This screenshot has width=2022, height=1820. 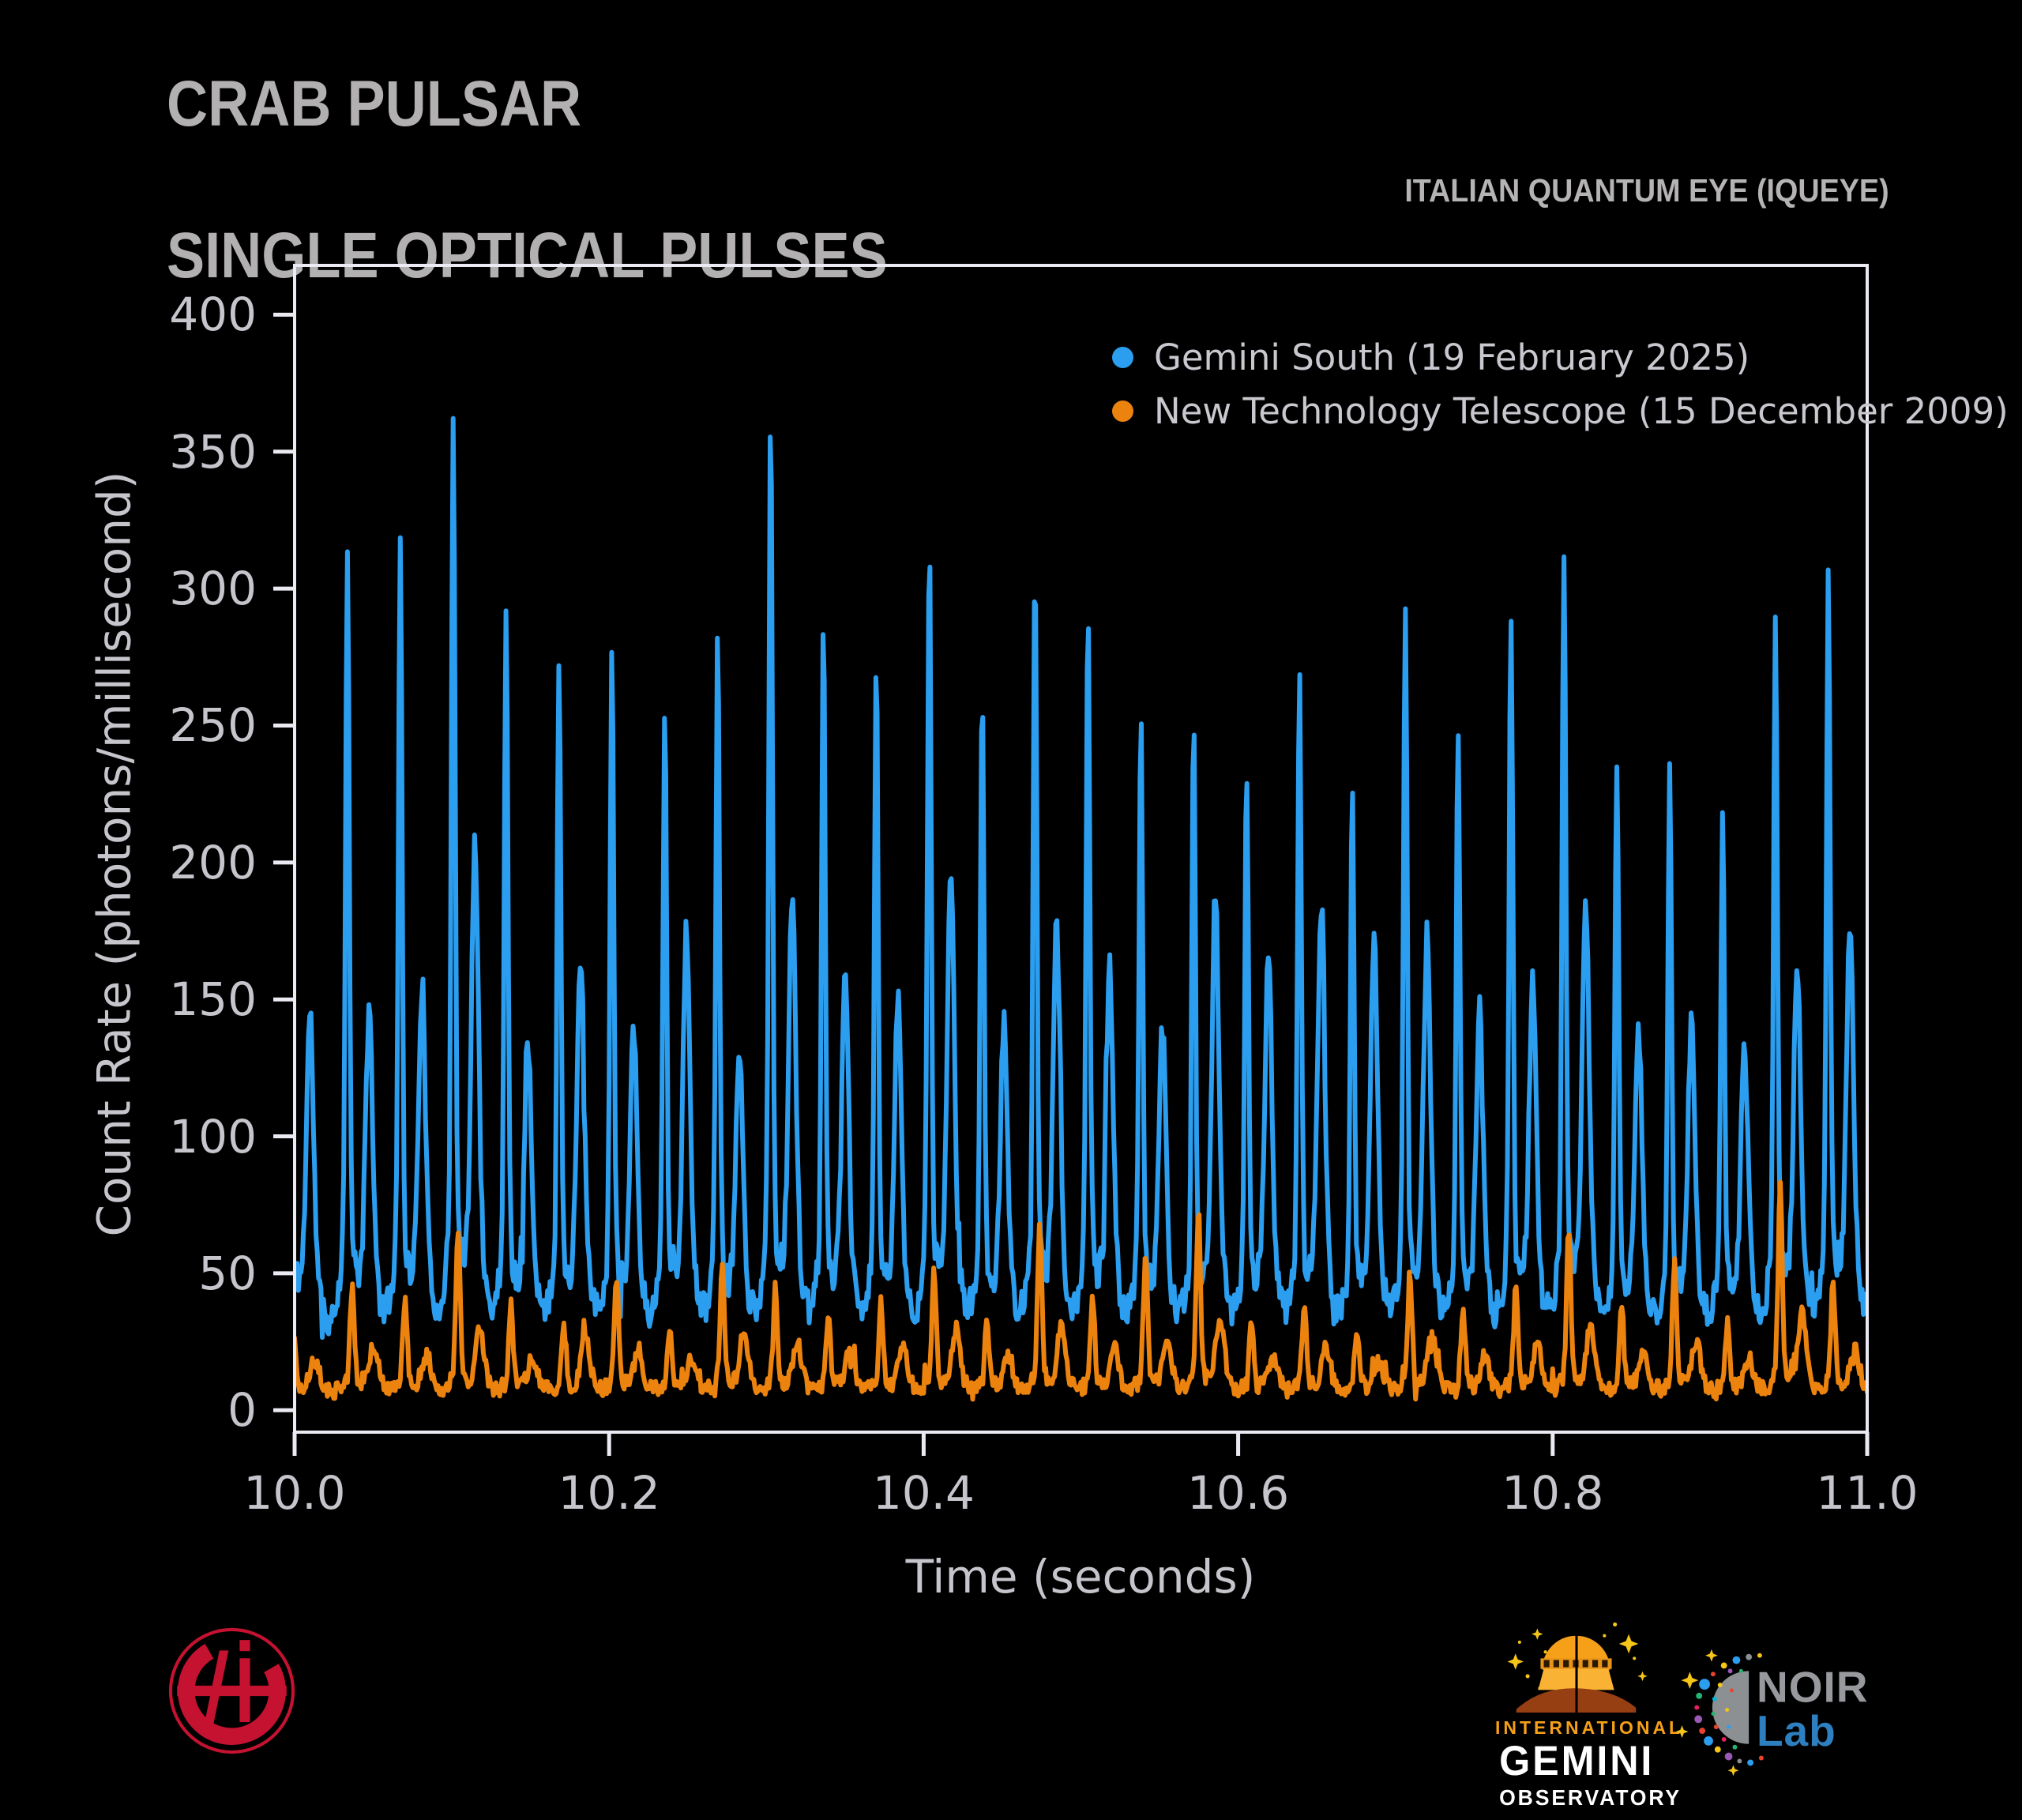 I want to click on iqueye-logo-i-stem, so click(x=244, y=1690).